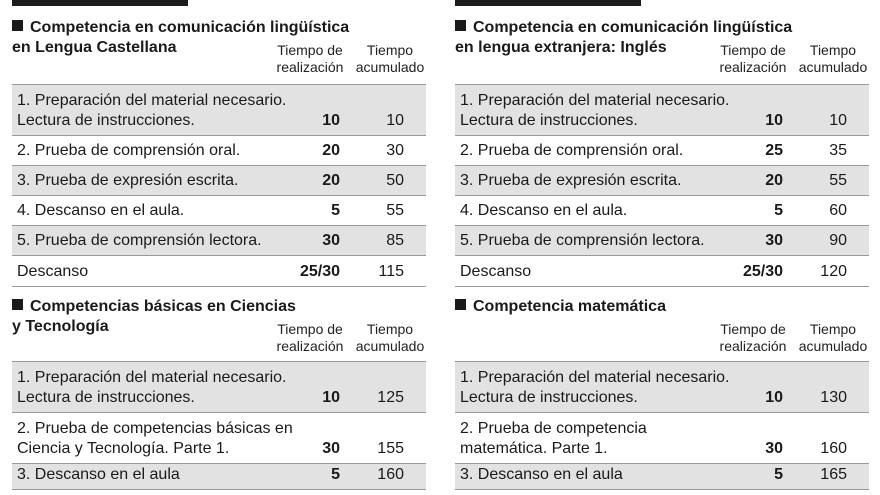 The width and height of the screenshot is (880, 495). I want to click on row-label-line: 2. Prueba de comprensión oral., so click(572, 150).